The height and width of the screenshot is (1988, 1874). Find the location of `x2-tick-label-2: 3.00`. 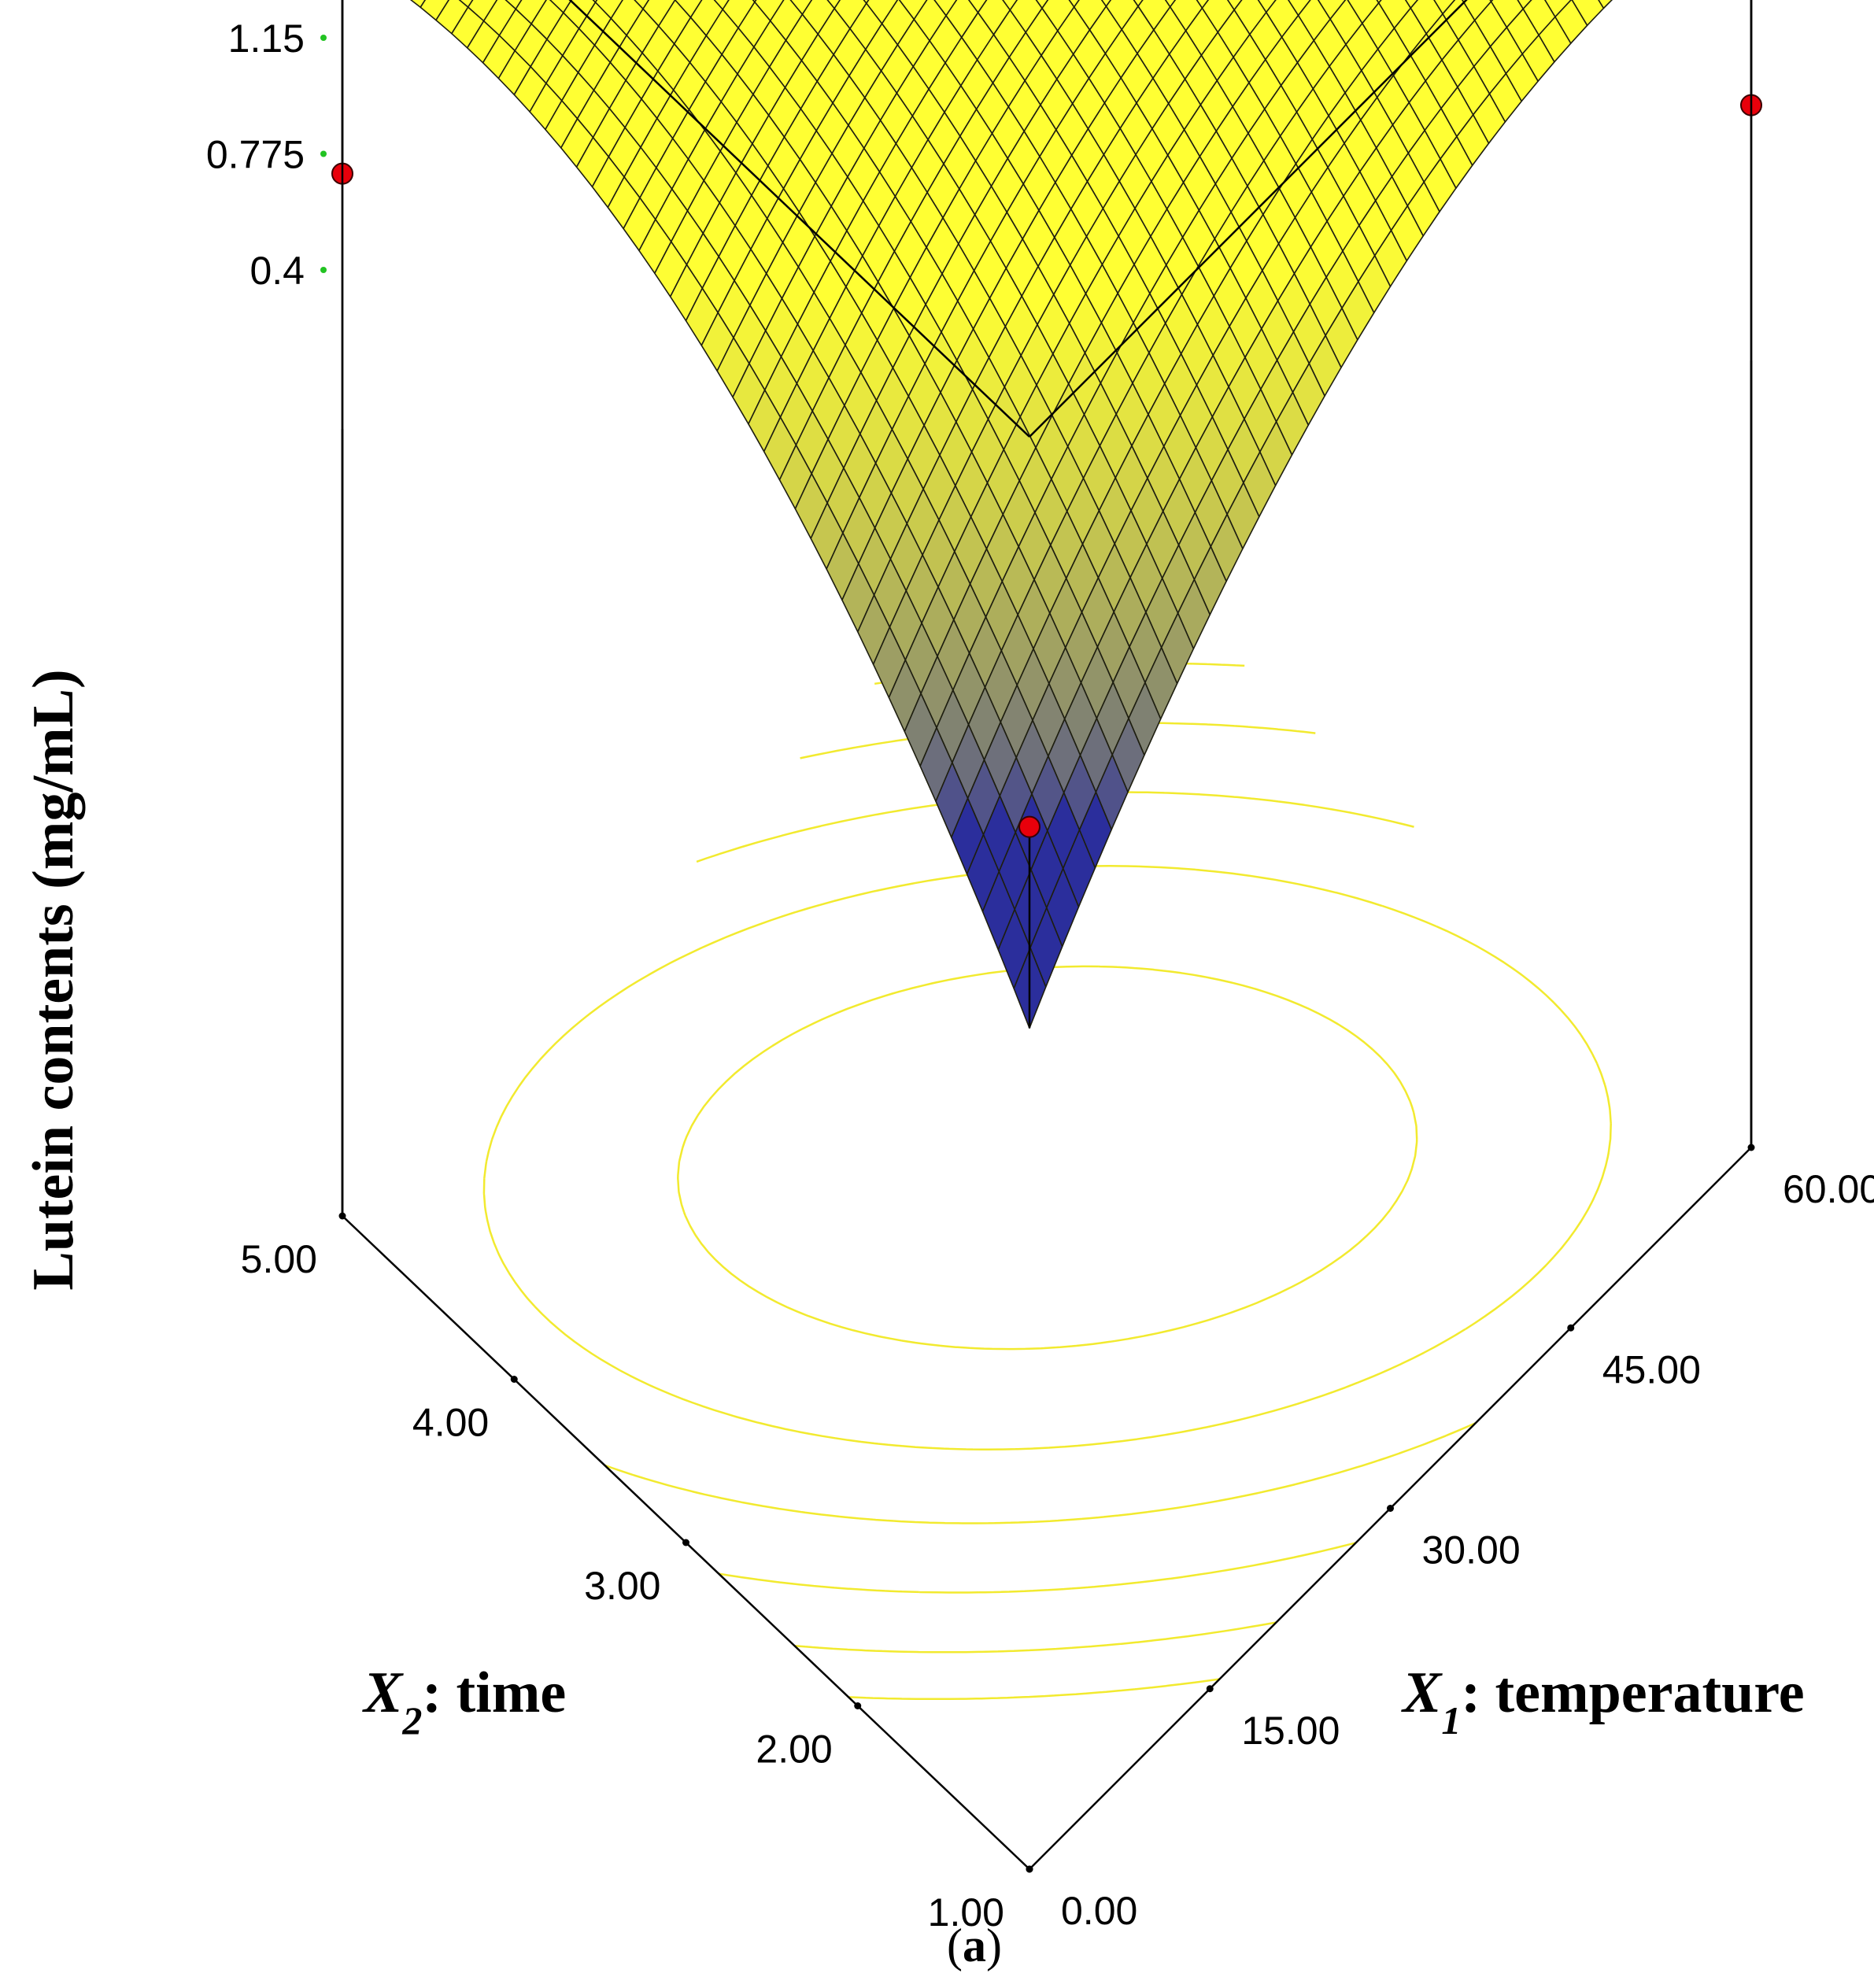

x2-tick-label-2: 3.00 is located at coordinates (622, 1586).